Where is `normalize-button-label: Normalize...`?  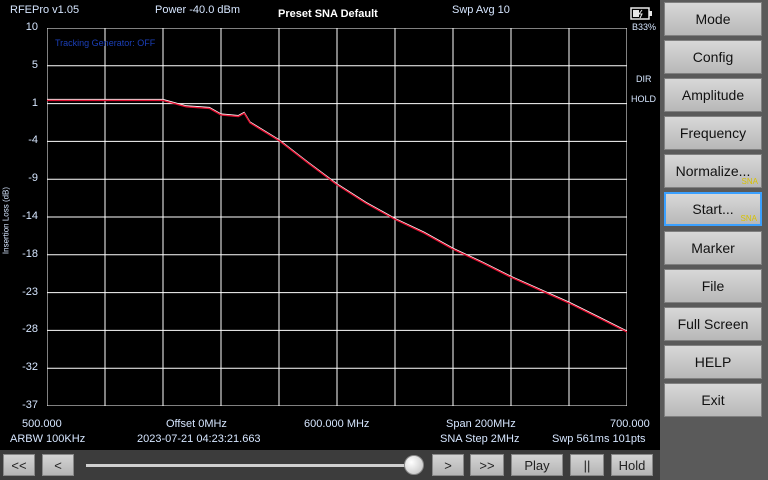
normalize-button-label: Normalize... is located at coordinates (713, 171).